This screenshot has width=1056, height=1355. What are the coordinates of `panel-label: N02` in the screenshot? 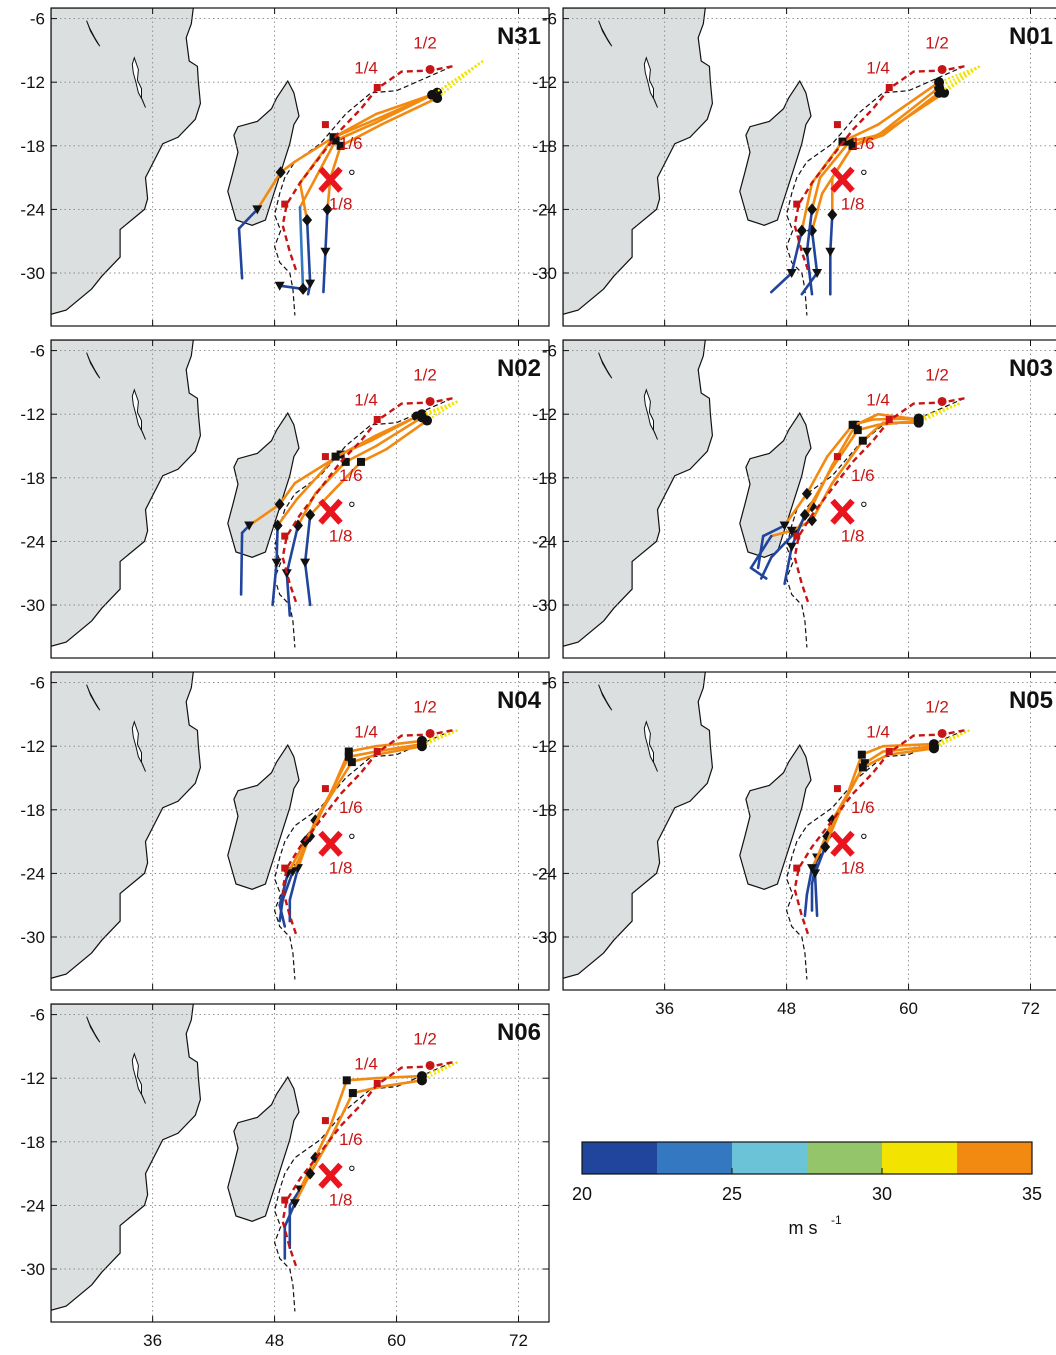 It's located at (519, 368).